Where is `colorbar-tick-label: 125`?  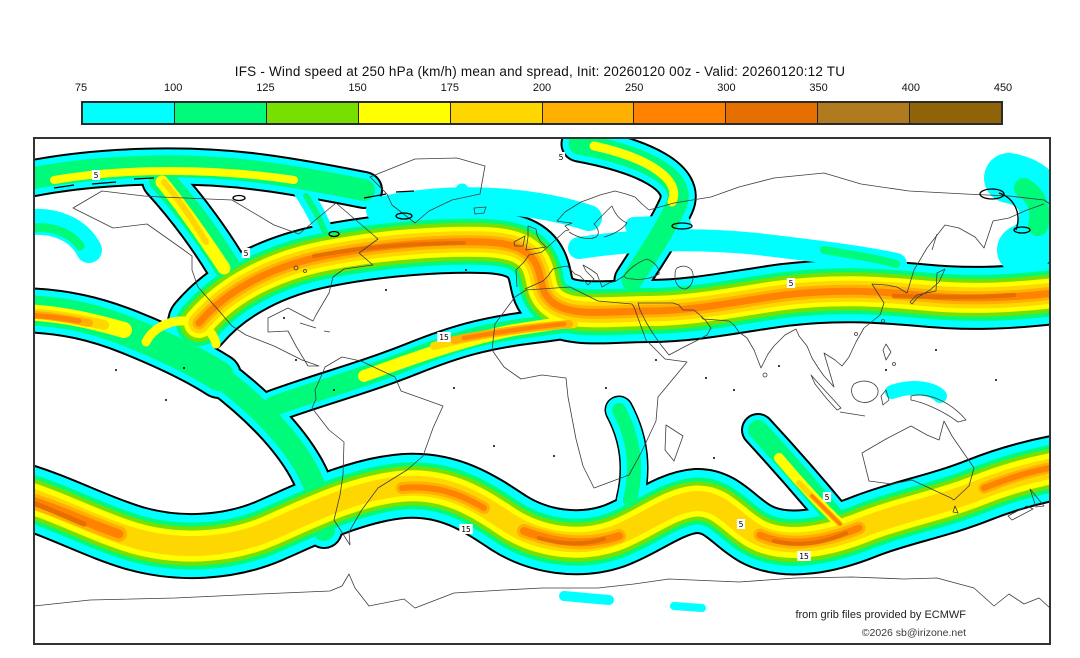 colorbar-tick-label: 125 is located at coordinates (265, 88).